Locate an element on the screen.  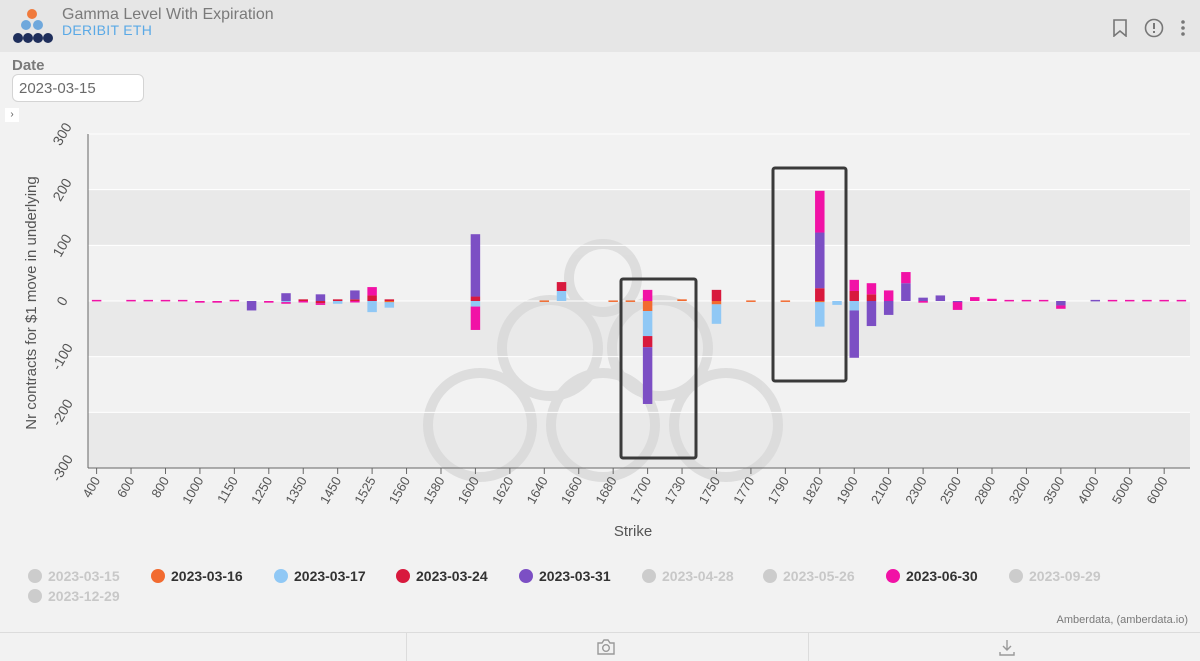
camera-icon is located at coordinates (606, 647).